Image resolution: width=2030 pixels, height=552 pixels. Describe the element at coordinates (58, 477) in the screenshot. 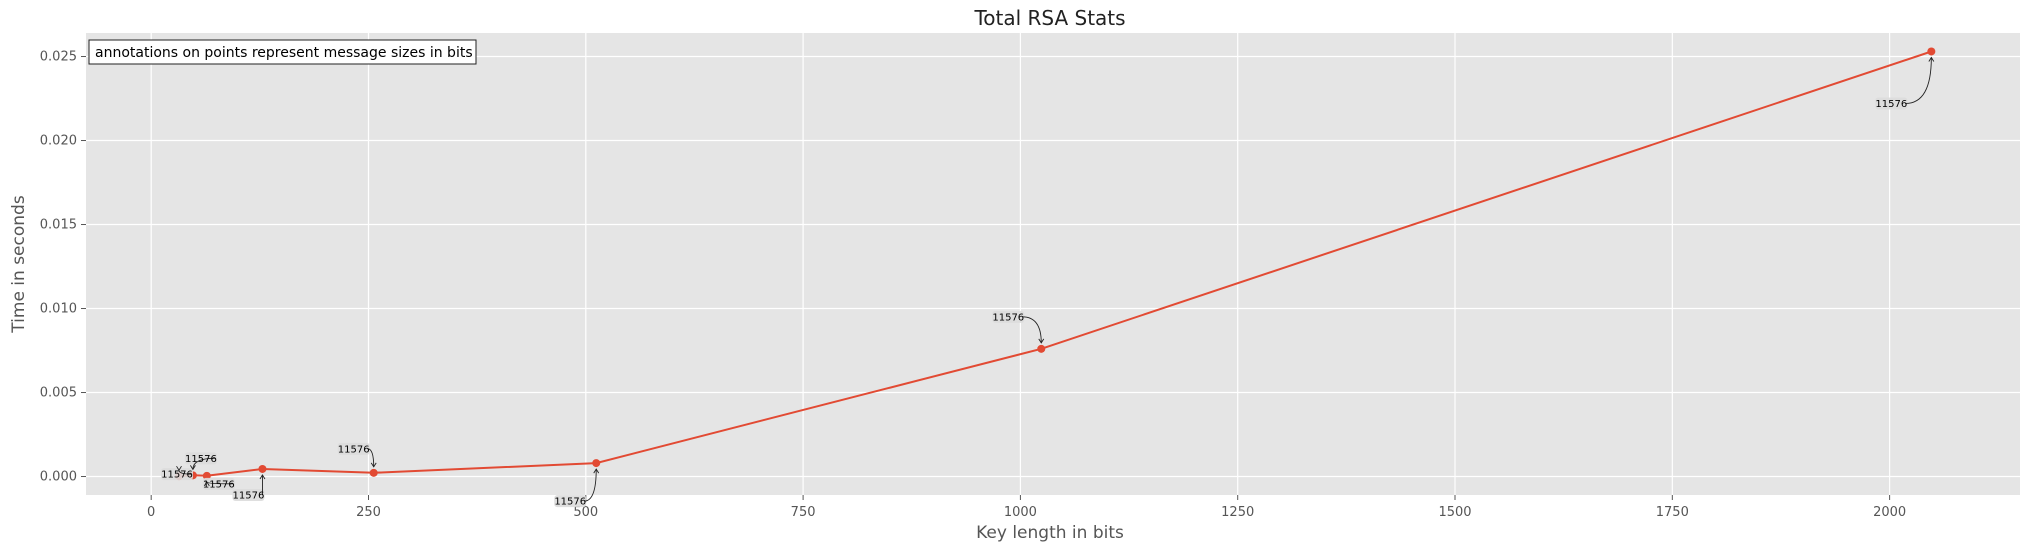

I see `y-tick-label: 0.000` at that location.